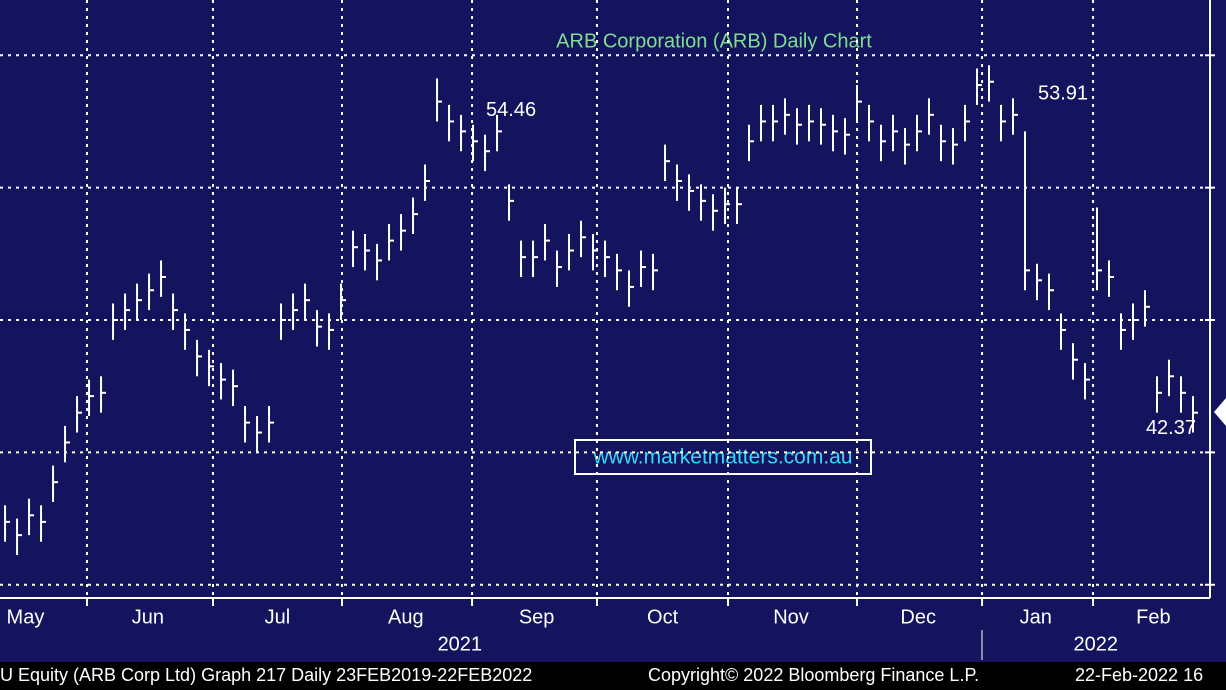 The image size is (1226, 690). I want to click on price-annotation: 53.91, so click(1063, 94).